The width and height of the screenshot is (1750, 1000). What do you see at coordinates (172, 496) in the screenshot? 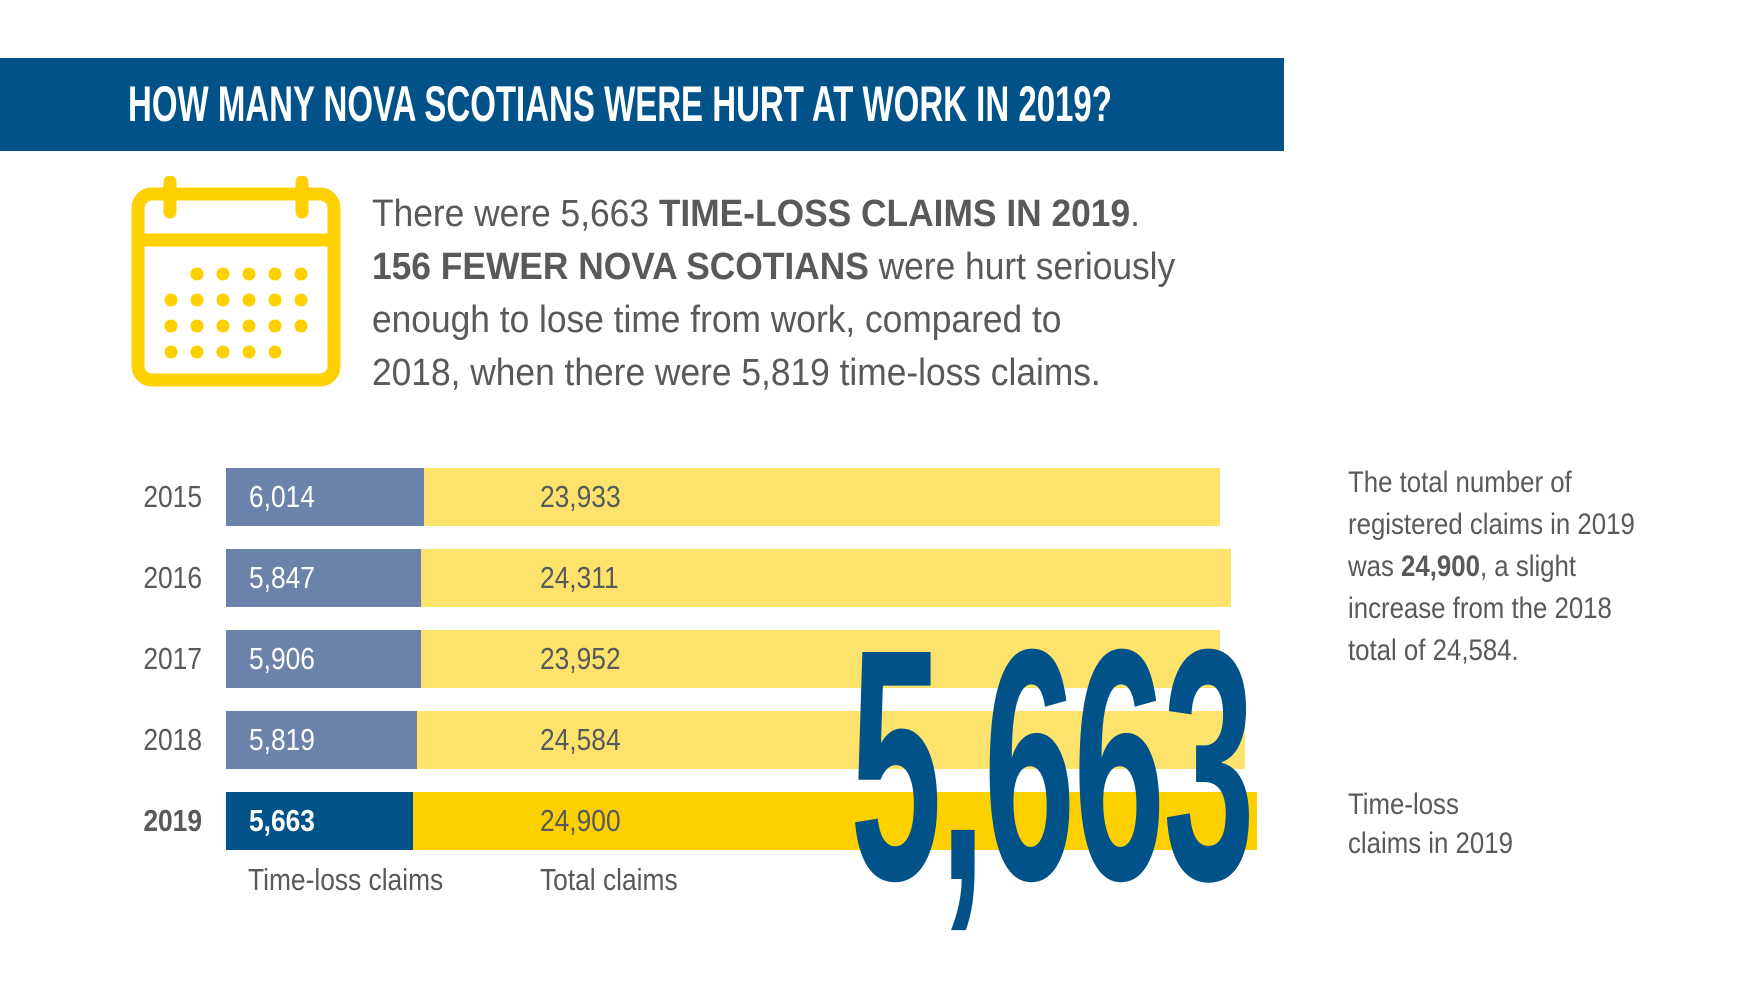
I see `year-label: 2015` at bounding box center [172, 496].